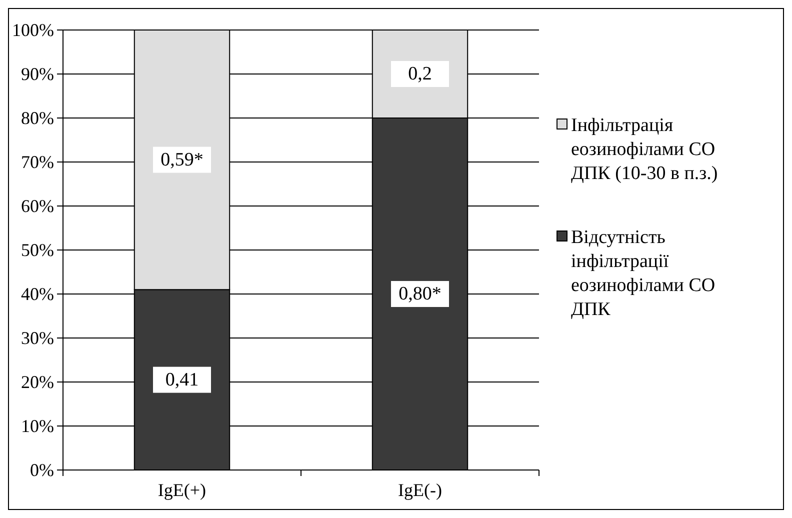 Image resolution: width=792 pixels, height=518 pixels. What do you see at coordinates (42, 470) in the screenshot?
I see `y-tick-label: 0%` at bounding box center [42, 470].